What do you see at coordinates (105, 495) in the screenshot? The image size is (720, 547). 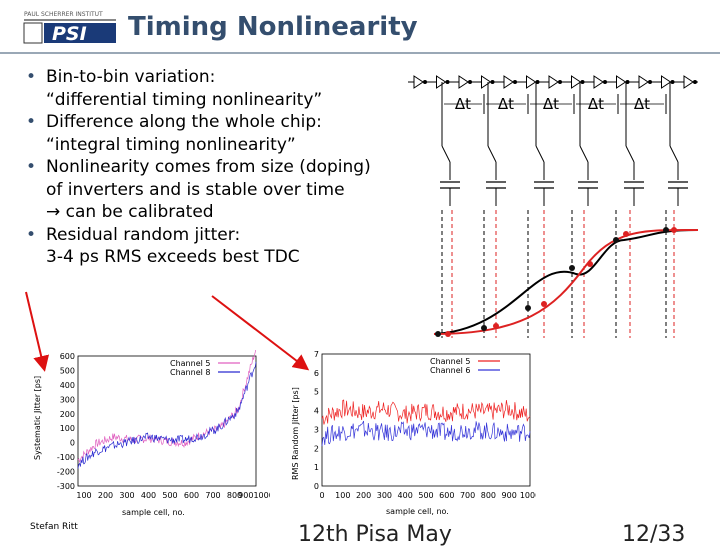 I see `x-tick-label: 200` at bounding box center [105, 495].